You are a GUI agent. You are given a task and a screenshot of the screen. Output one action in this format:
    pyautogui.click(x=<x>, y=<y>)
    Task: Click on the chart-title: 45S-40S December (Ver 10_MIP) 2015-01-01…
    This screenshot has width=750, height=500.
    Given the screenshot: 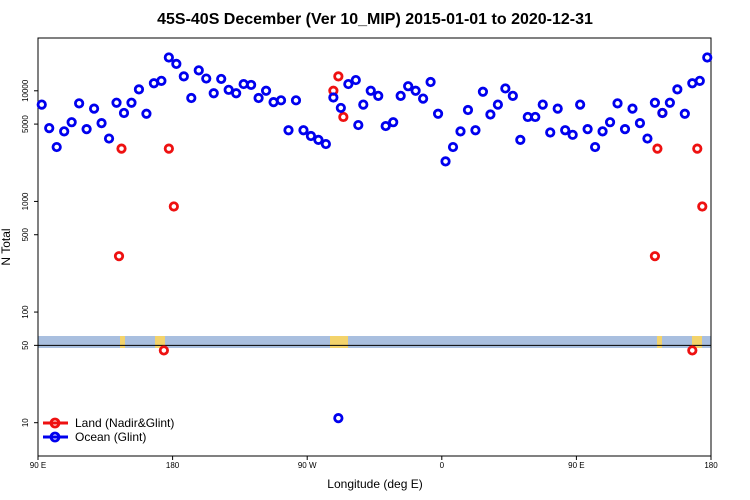 What is the action you would take?
    pyautogui.click(x=375, y=19)
    